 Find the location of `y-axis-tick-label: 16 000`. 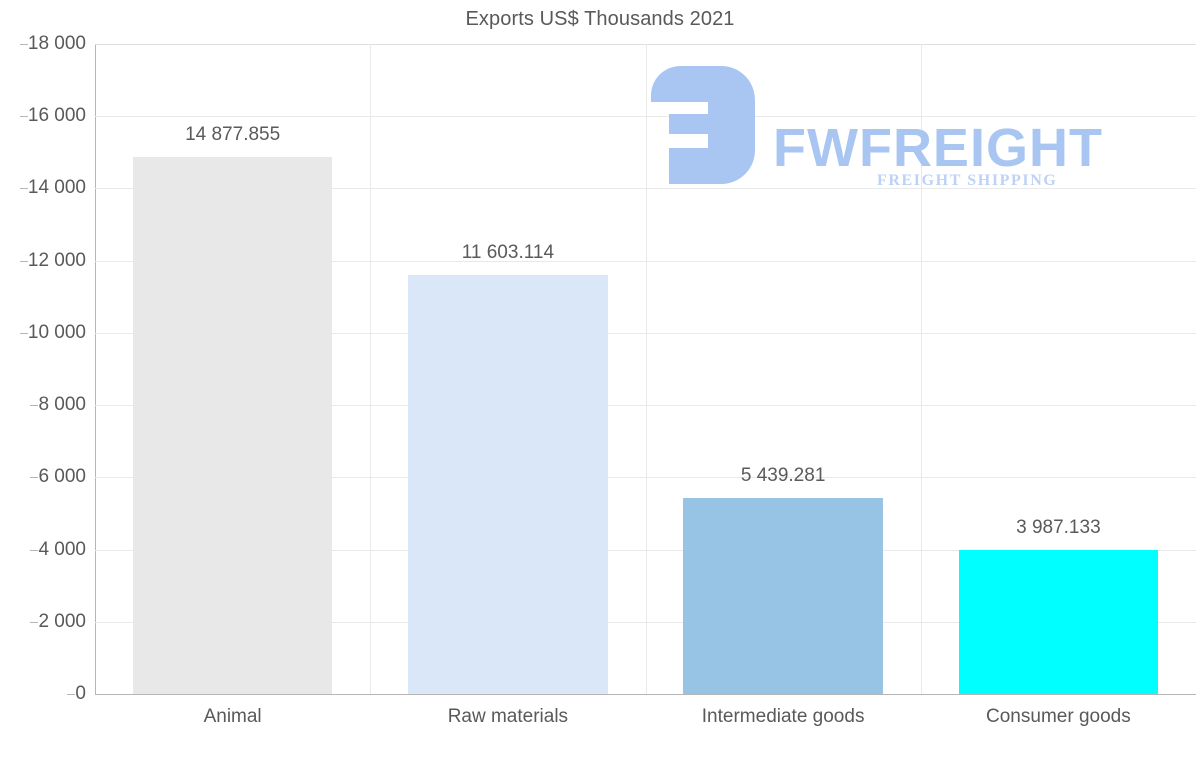

y-axis-tick-label: 16 000 is located at coordinates (52, 116).